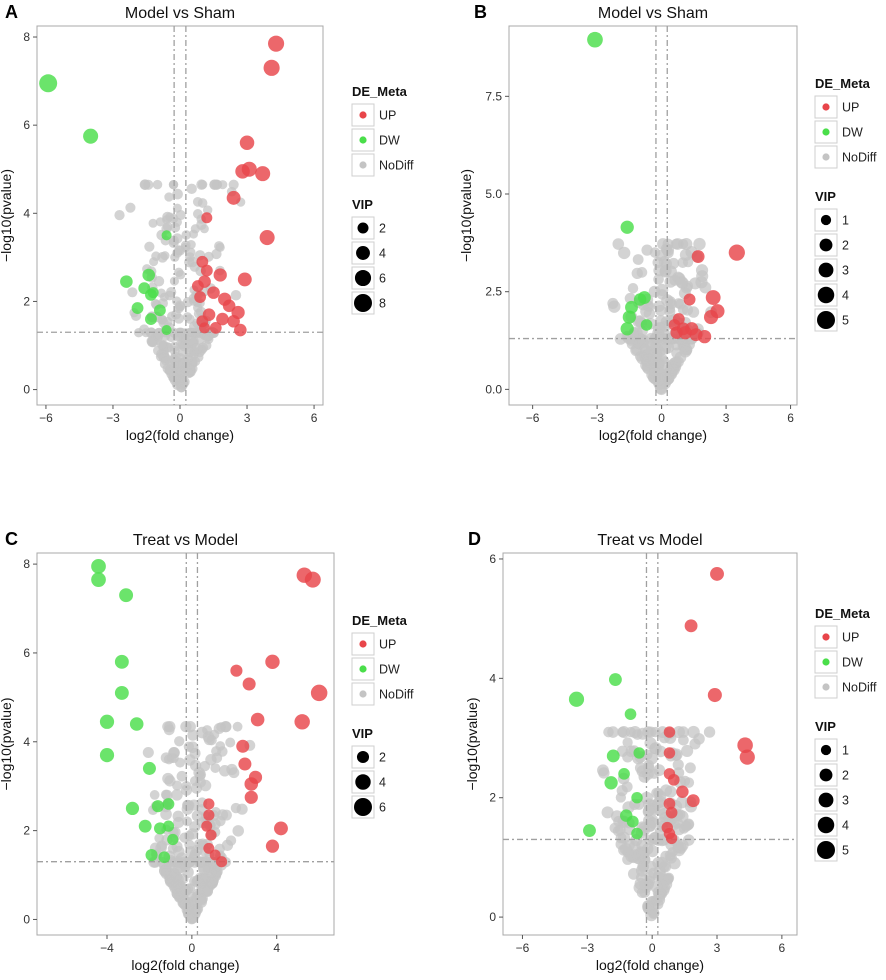 This screenshot has width=886, height=980. Describe the element at coordinates (845, 776) in the screenshot. I see `vip-label: 2` at that location.